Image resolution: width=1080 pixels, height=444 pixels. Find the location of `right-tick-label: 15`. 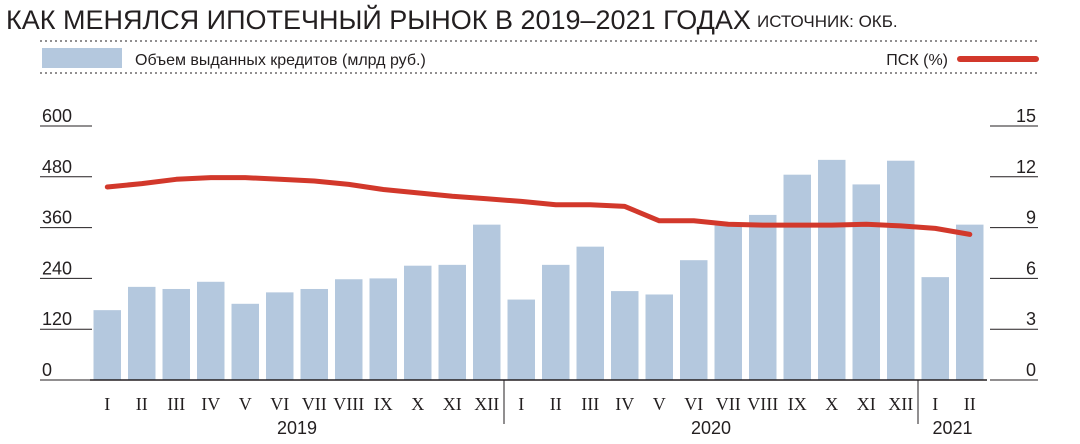

right-tick-label: 15 is located at coordinates (1026, 116).